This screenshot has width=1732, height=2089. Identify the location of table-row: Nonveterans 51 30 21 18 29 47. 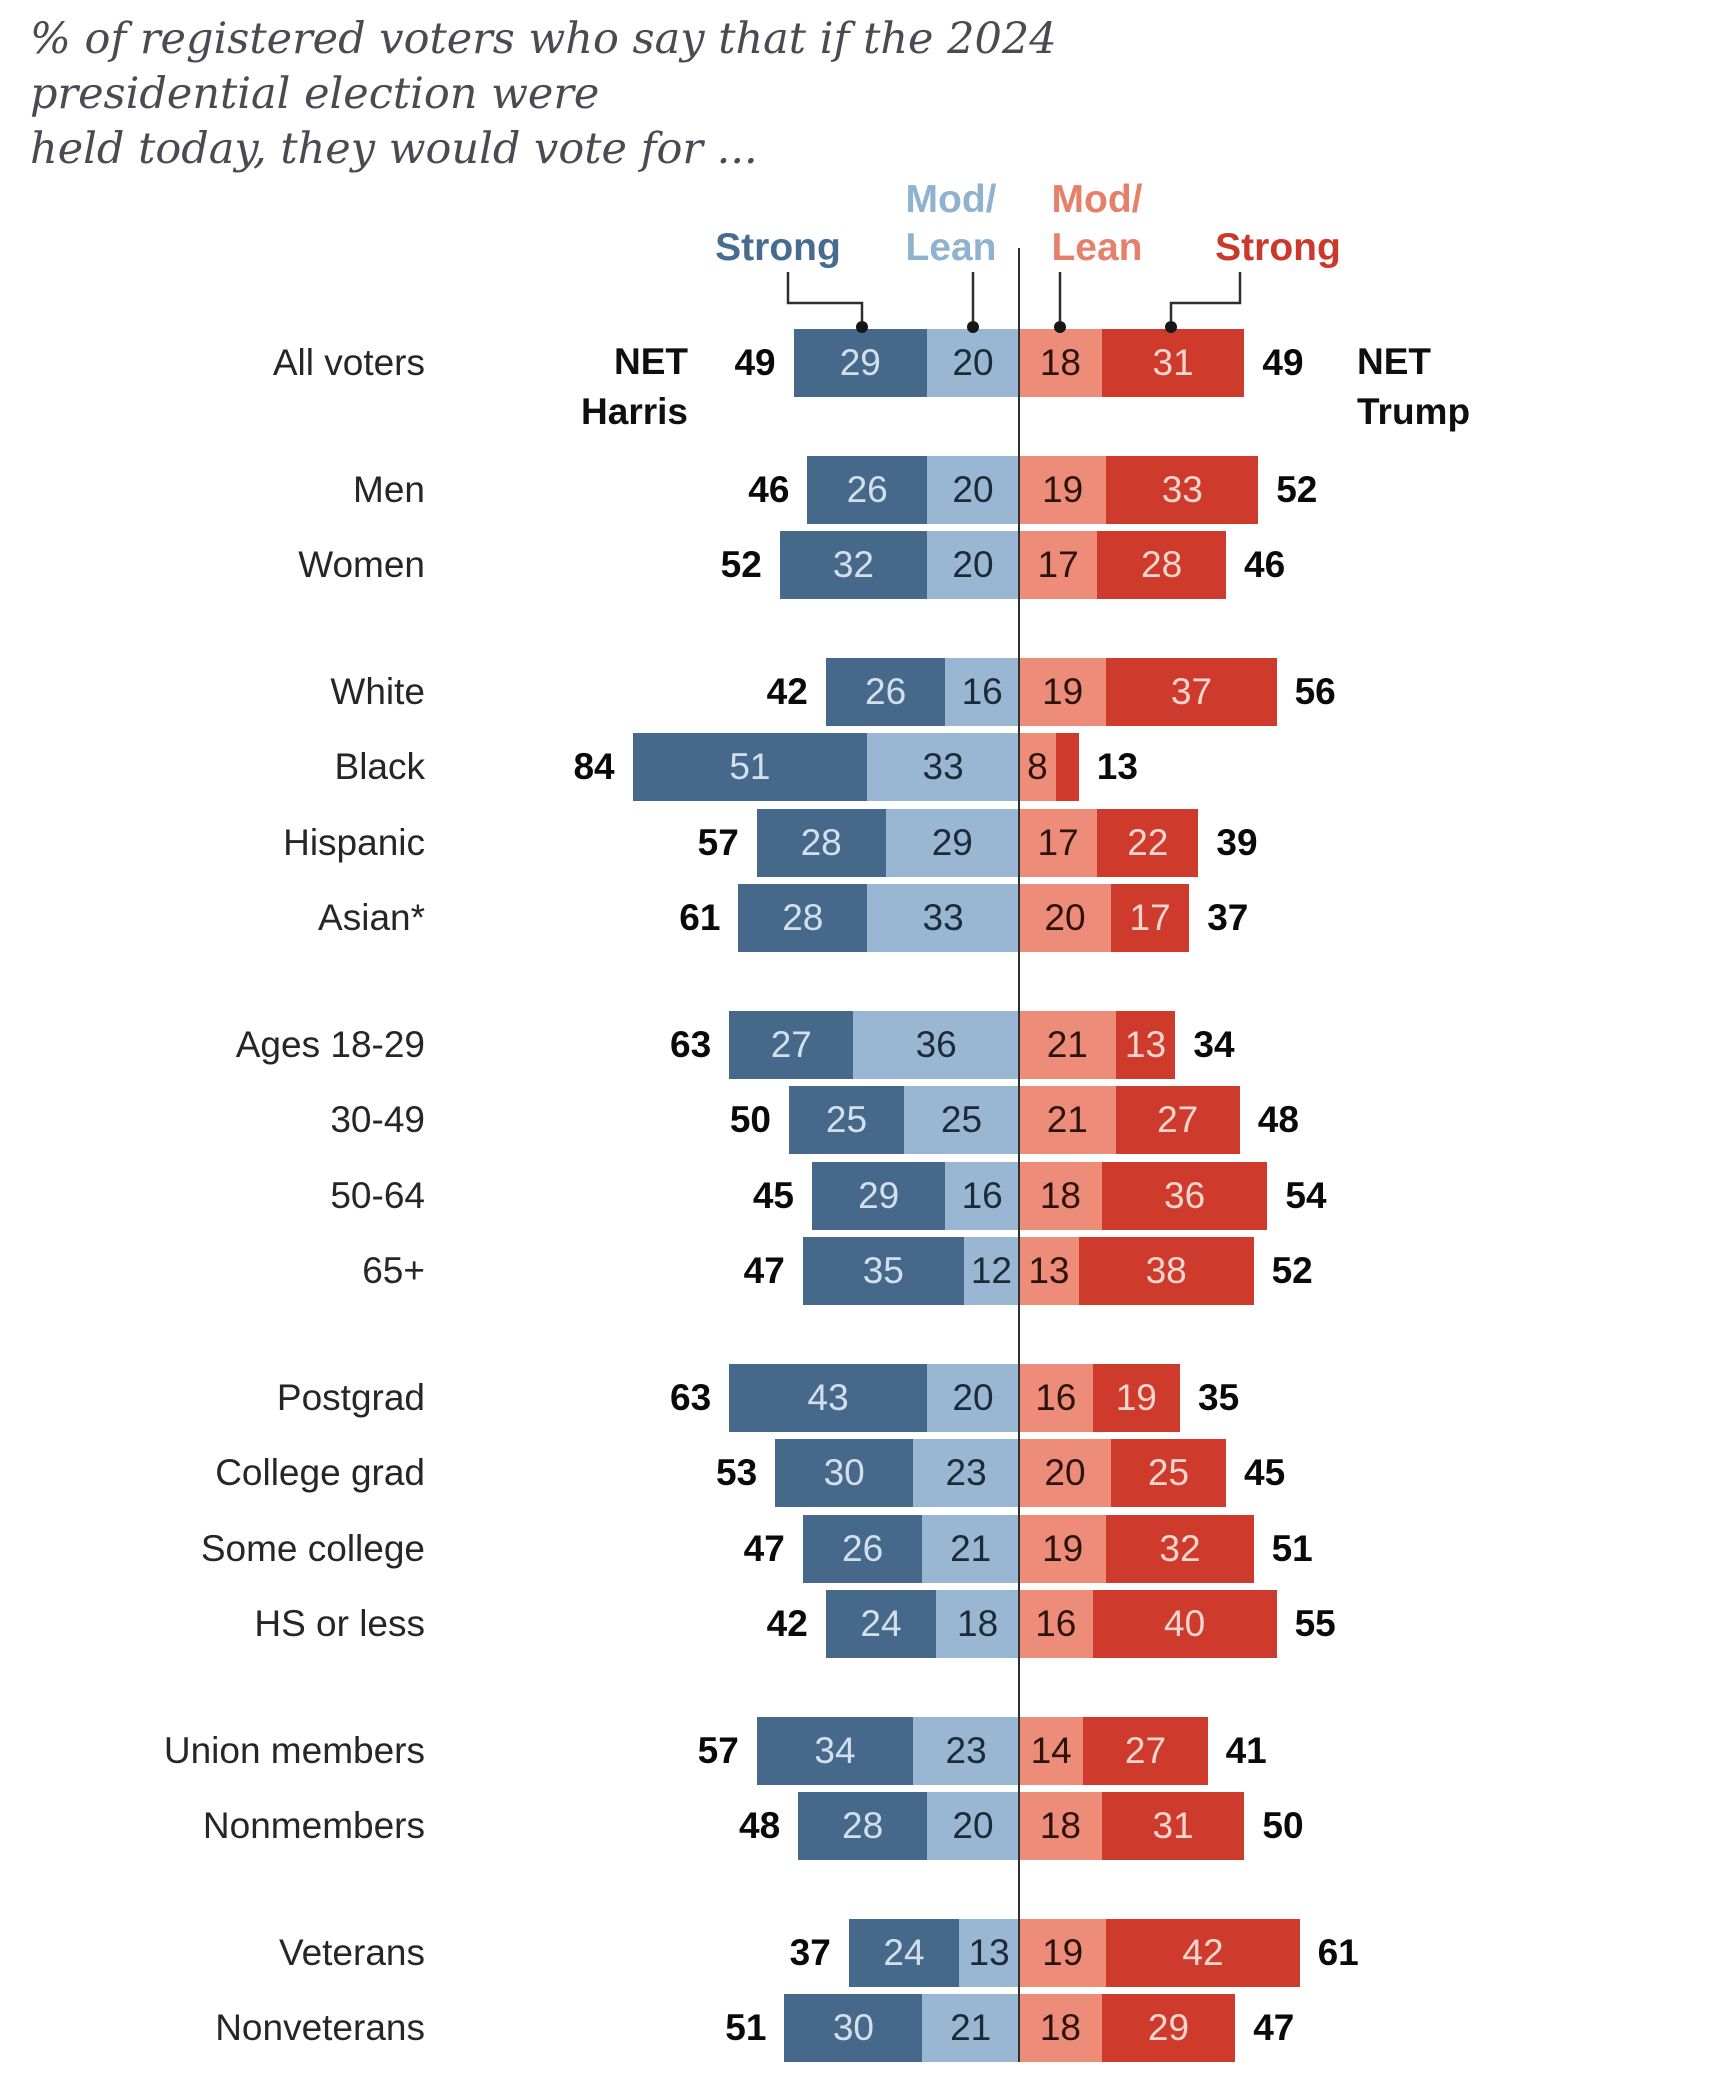
(866, 2028).